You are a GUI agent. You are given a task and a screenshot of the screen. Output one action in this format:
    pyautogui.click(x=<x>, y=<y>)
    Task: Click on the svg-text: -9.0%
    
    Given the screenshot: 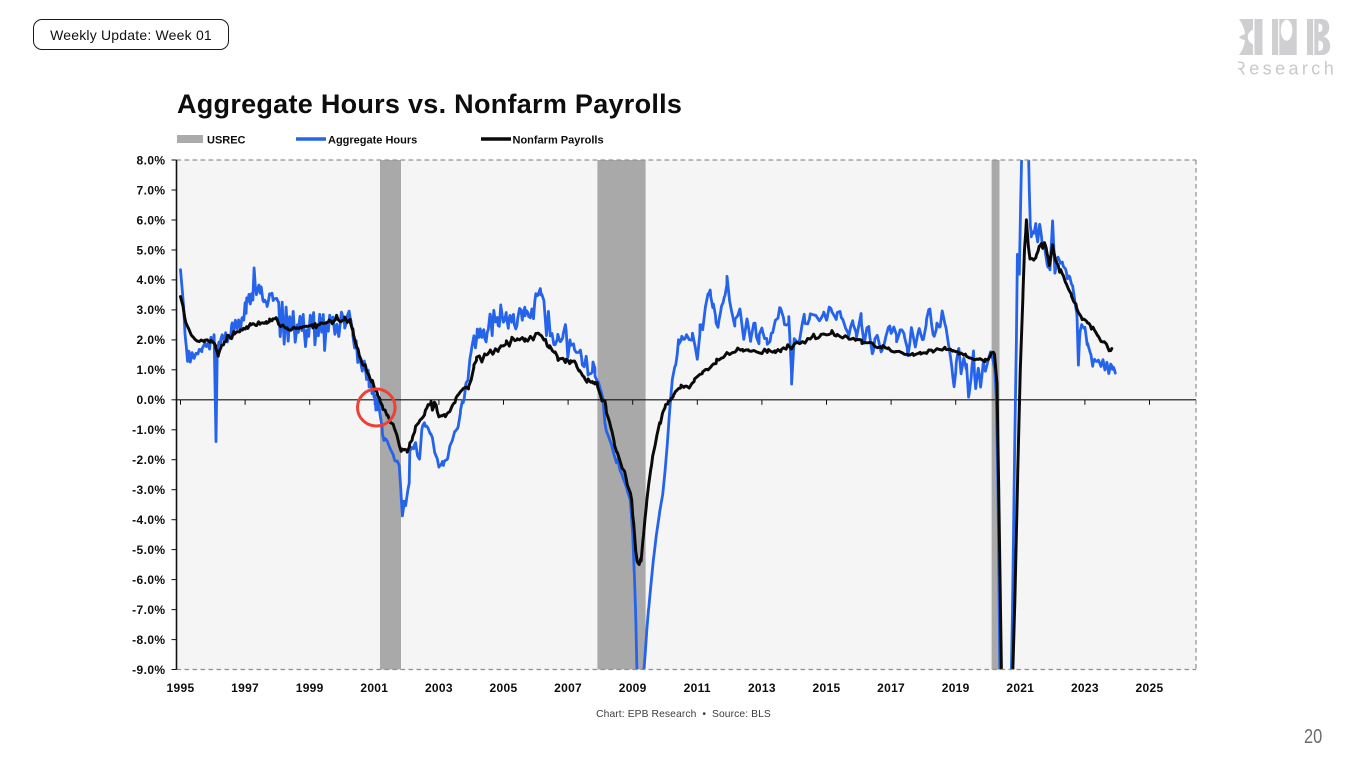 What is the action you would take?
    pyautogui.click(x=148, y=670)
    